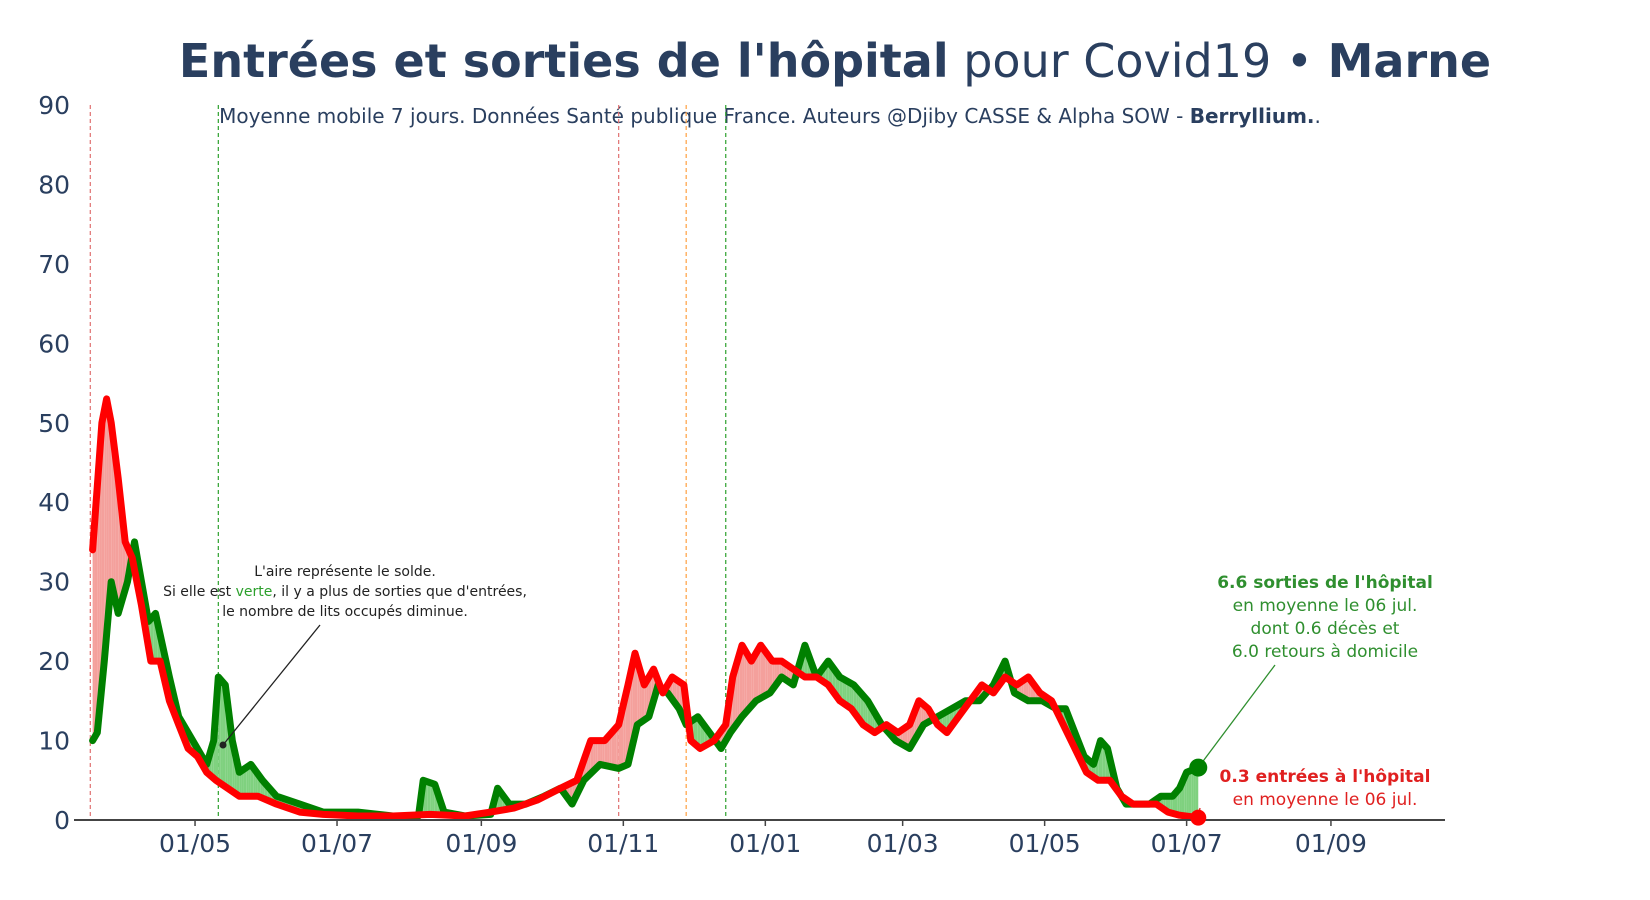  I want to click on area-note-line3: le nombre de lits occupés diminue., so click(345, 612).